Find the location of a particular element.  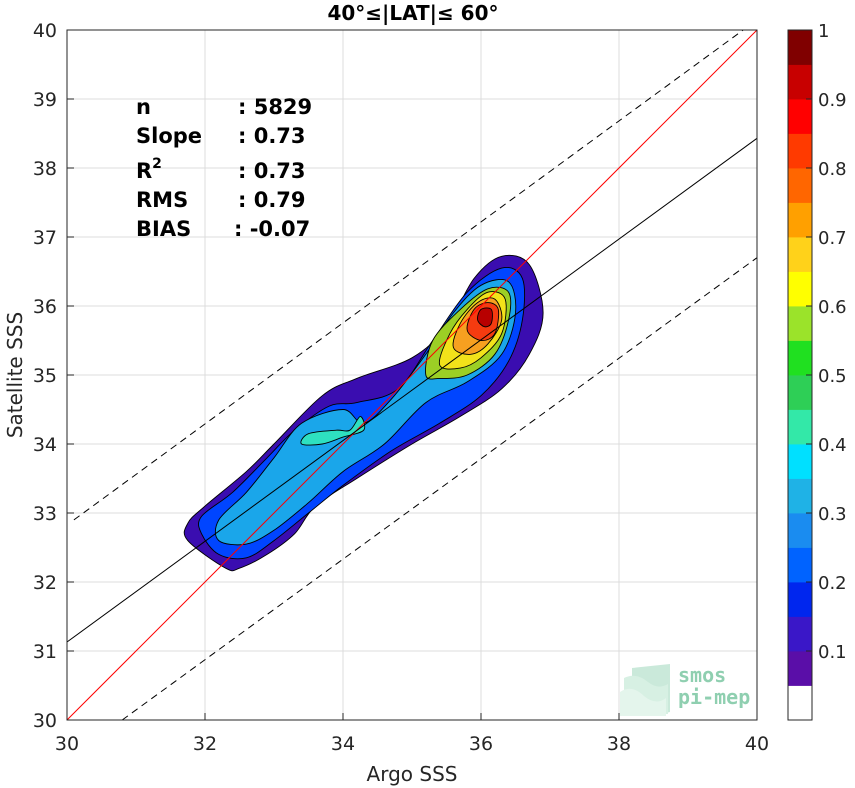

colorbar is located at coordinates (800, 375).